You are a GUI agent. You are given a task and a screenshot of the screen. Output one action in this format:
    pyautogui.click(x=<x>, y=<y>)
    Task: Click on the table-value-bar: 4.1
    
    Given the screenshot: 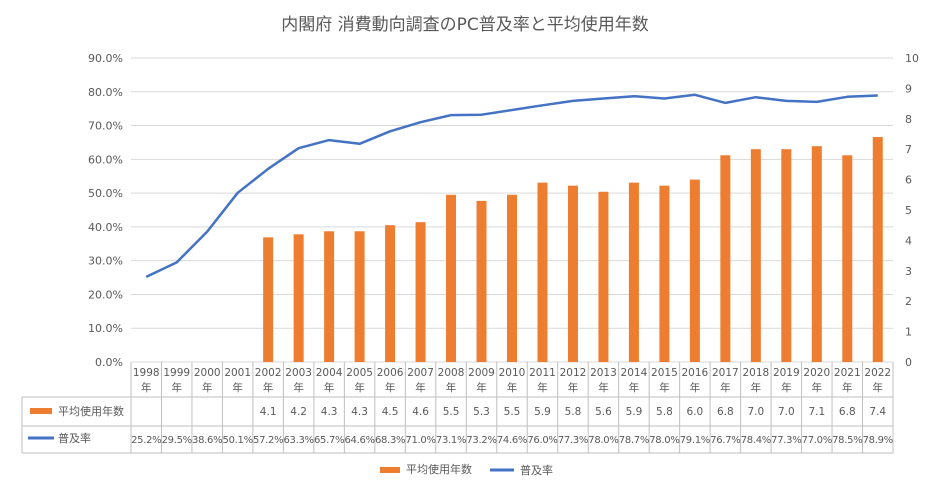 What is the action you would take?
    pyautogui.click(x=268, y=412)
    